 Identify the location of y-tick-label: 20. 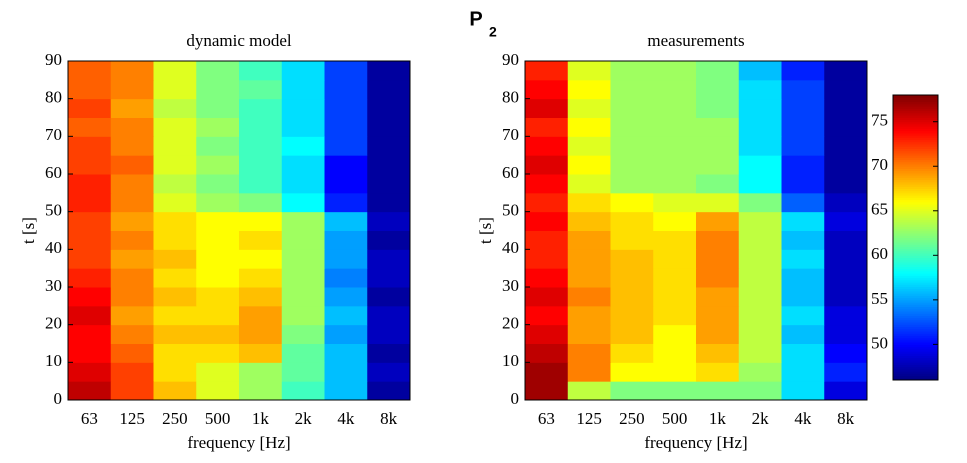
(53, 323).